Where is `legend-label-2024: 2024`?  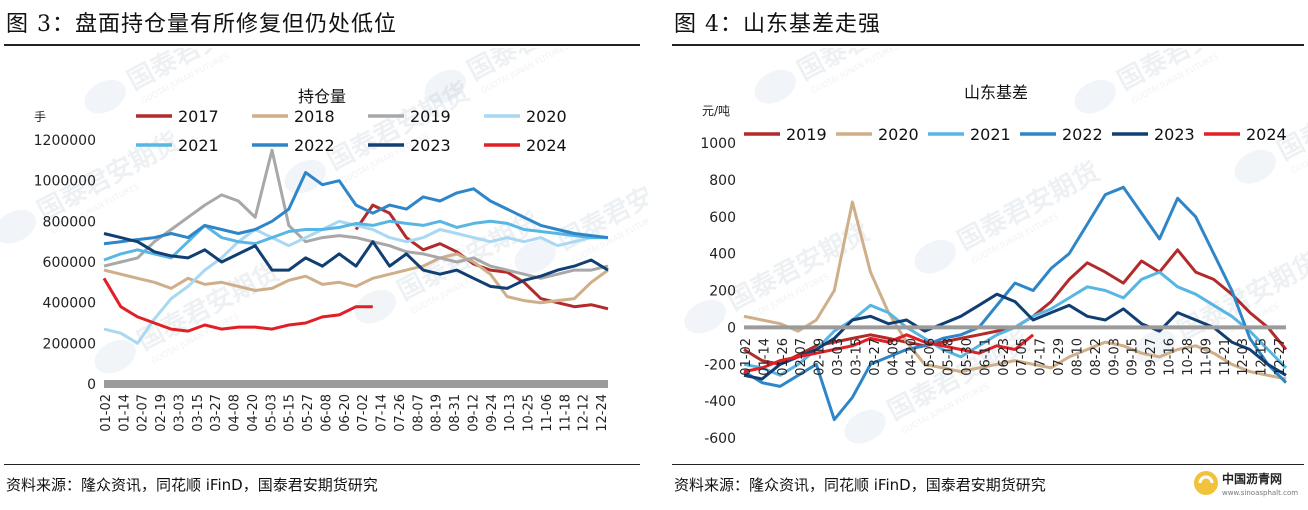 legend-label-2024: 2024 is located at coordinates (546, 145).